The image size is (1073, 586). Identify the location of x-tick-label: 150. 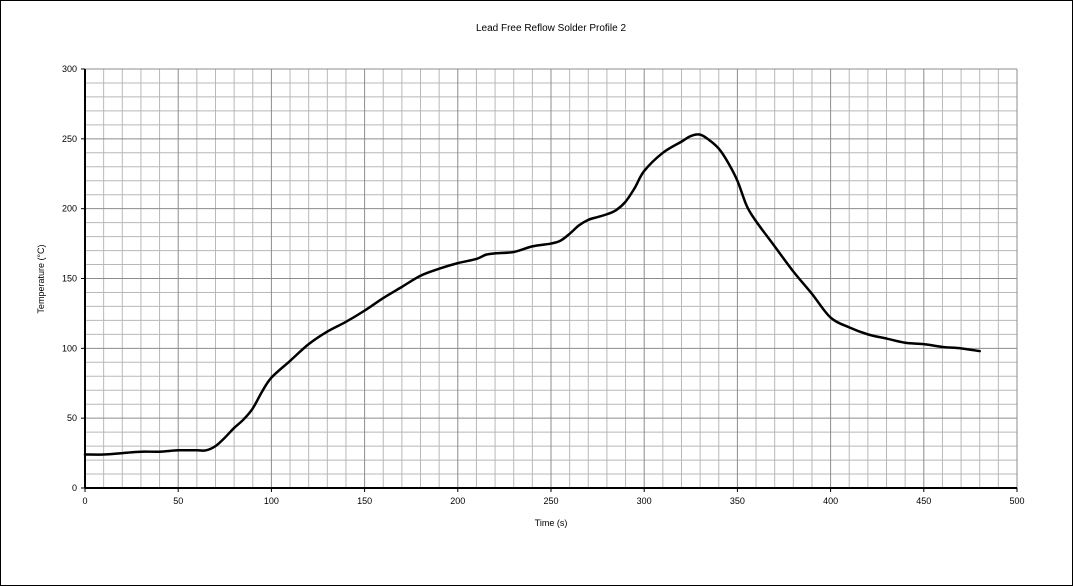
(364, 501).